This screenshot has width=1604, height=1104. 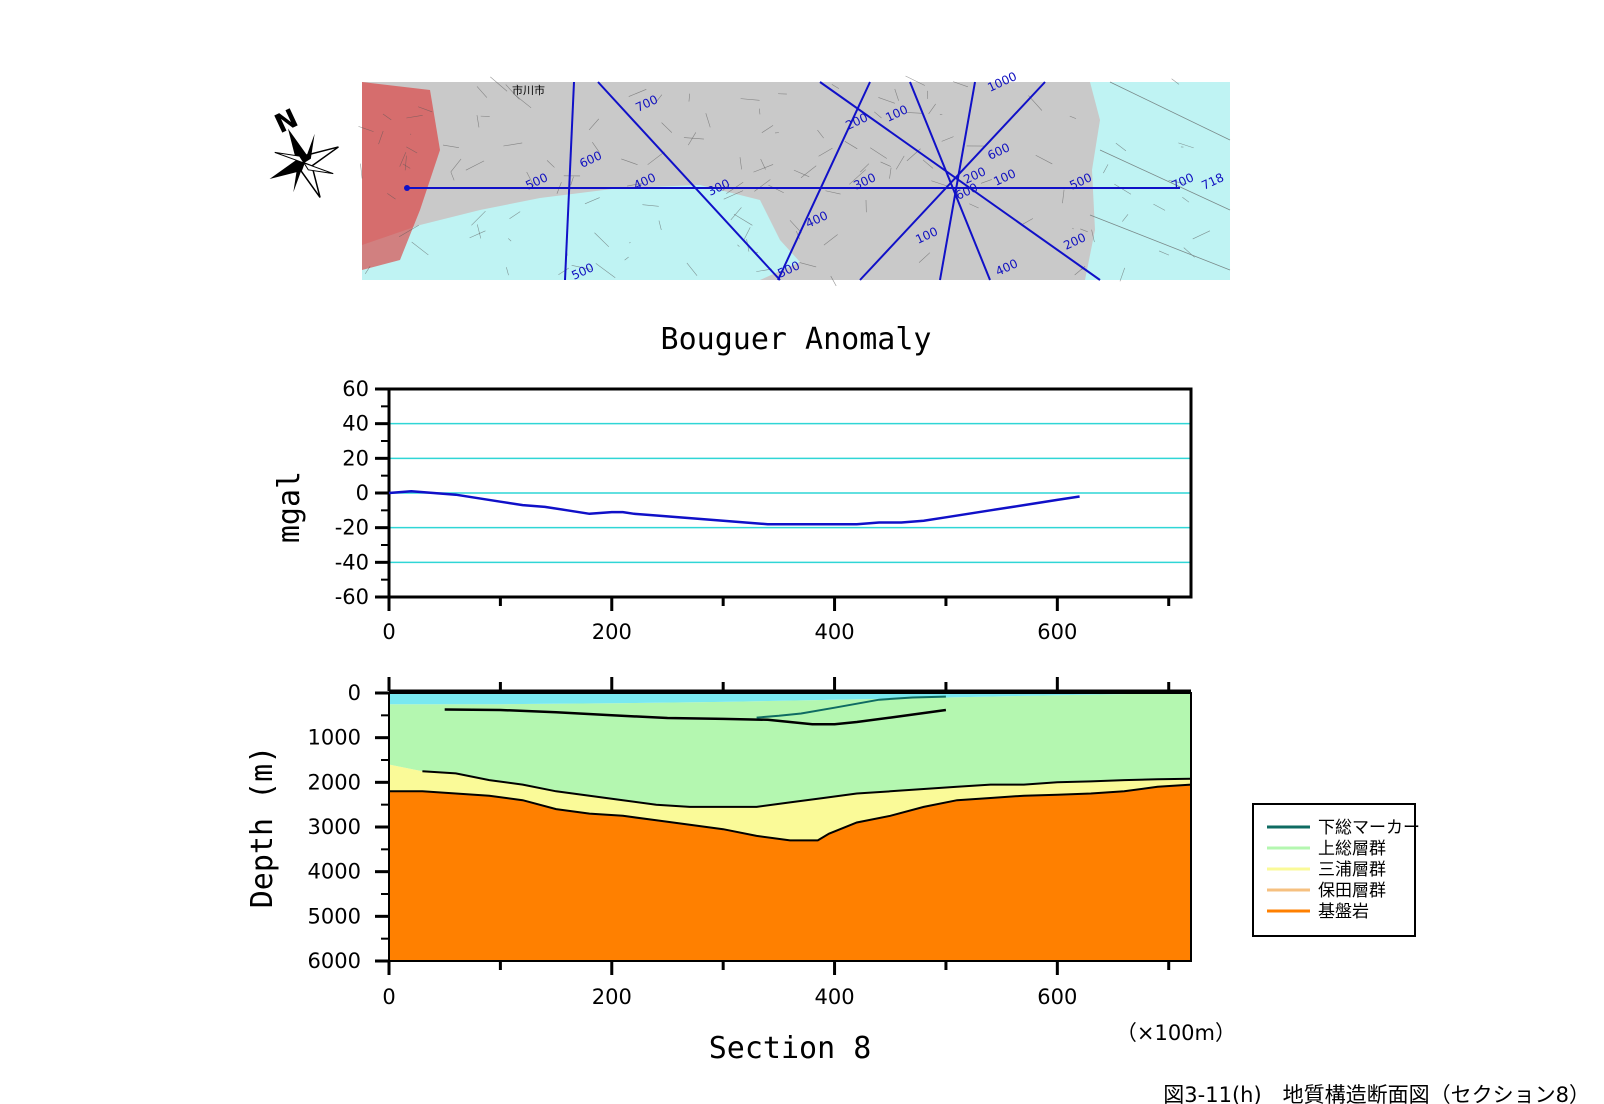 I want to click on basement-layer, so click(x=790, y=872).